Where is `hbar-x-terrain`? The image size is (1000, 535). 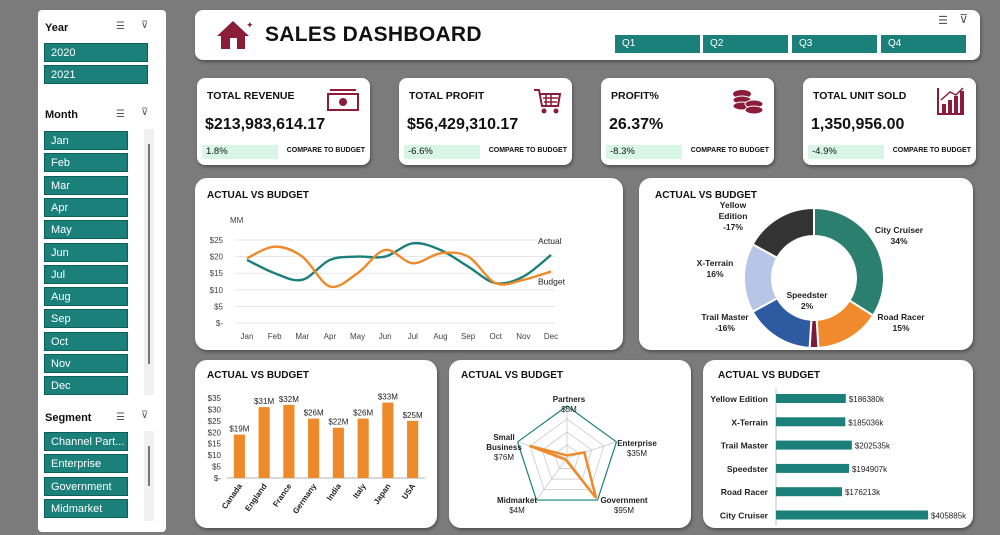 hbar-x-terrain is located at coordinates (811, 422).